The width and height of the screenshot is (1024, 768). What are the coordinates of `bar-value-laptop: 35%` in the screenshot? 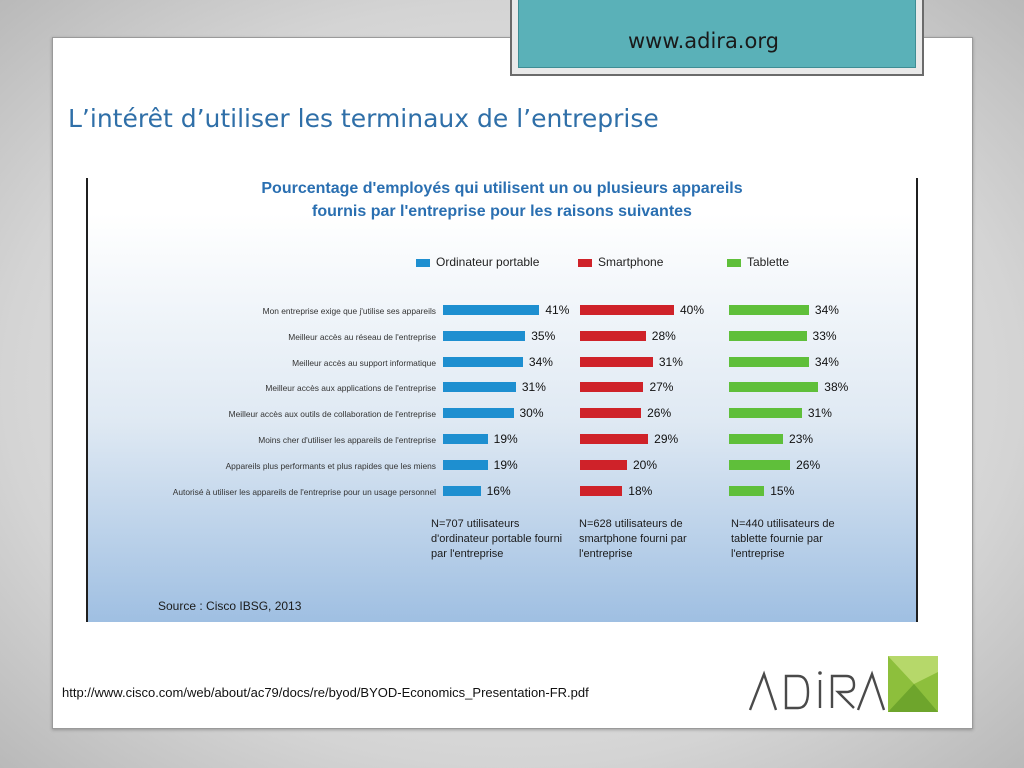 It's located at (543, 335).